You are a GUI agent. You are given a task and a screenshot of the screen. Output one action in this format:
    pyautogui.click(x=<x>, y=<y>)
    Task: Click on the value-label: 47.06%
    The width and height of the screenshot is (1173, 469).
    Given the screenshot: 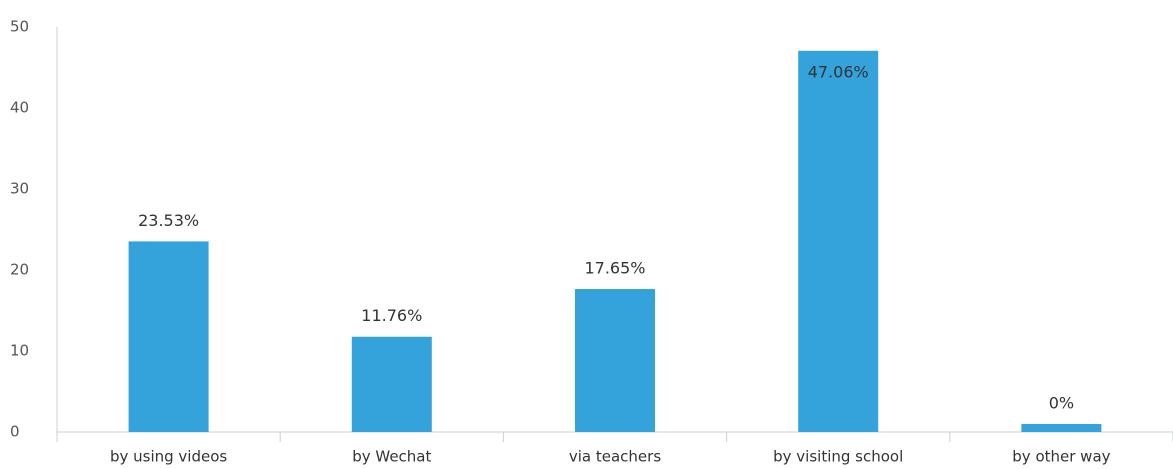 What is the action you would take?
    pyautogui.click(x=838, y=71)
    